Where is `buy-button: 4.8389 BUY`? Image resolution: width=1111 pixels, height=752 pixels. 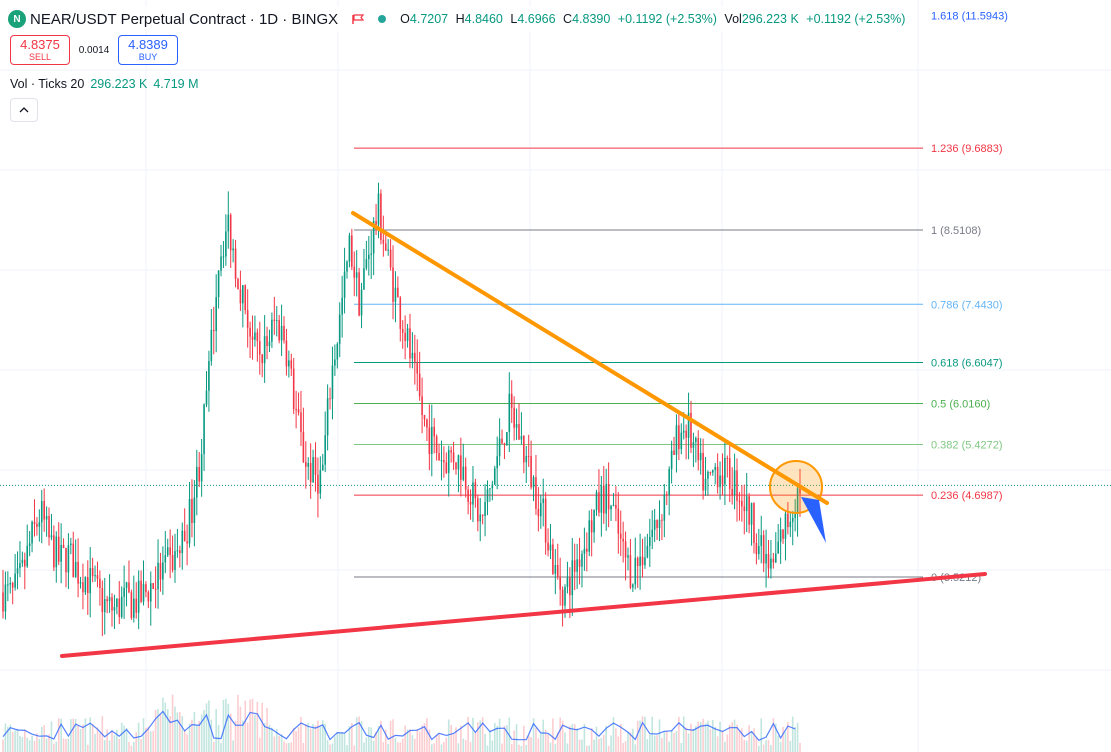 buy-button: 4.8389 BUY is located at coordinates (148, 50).